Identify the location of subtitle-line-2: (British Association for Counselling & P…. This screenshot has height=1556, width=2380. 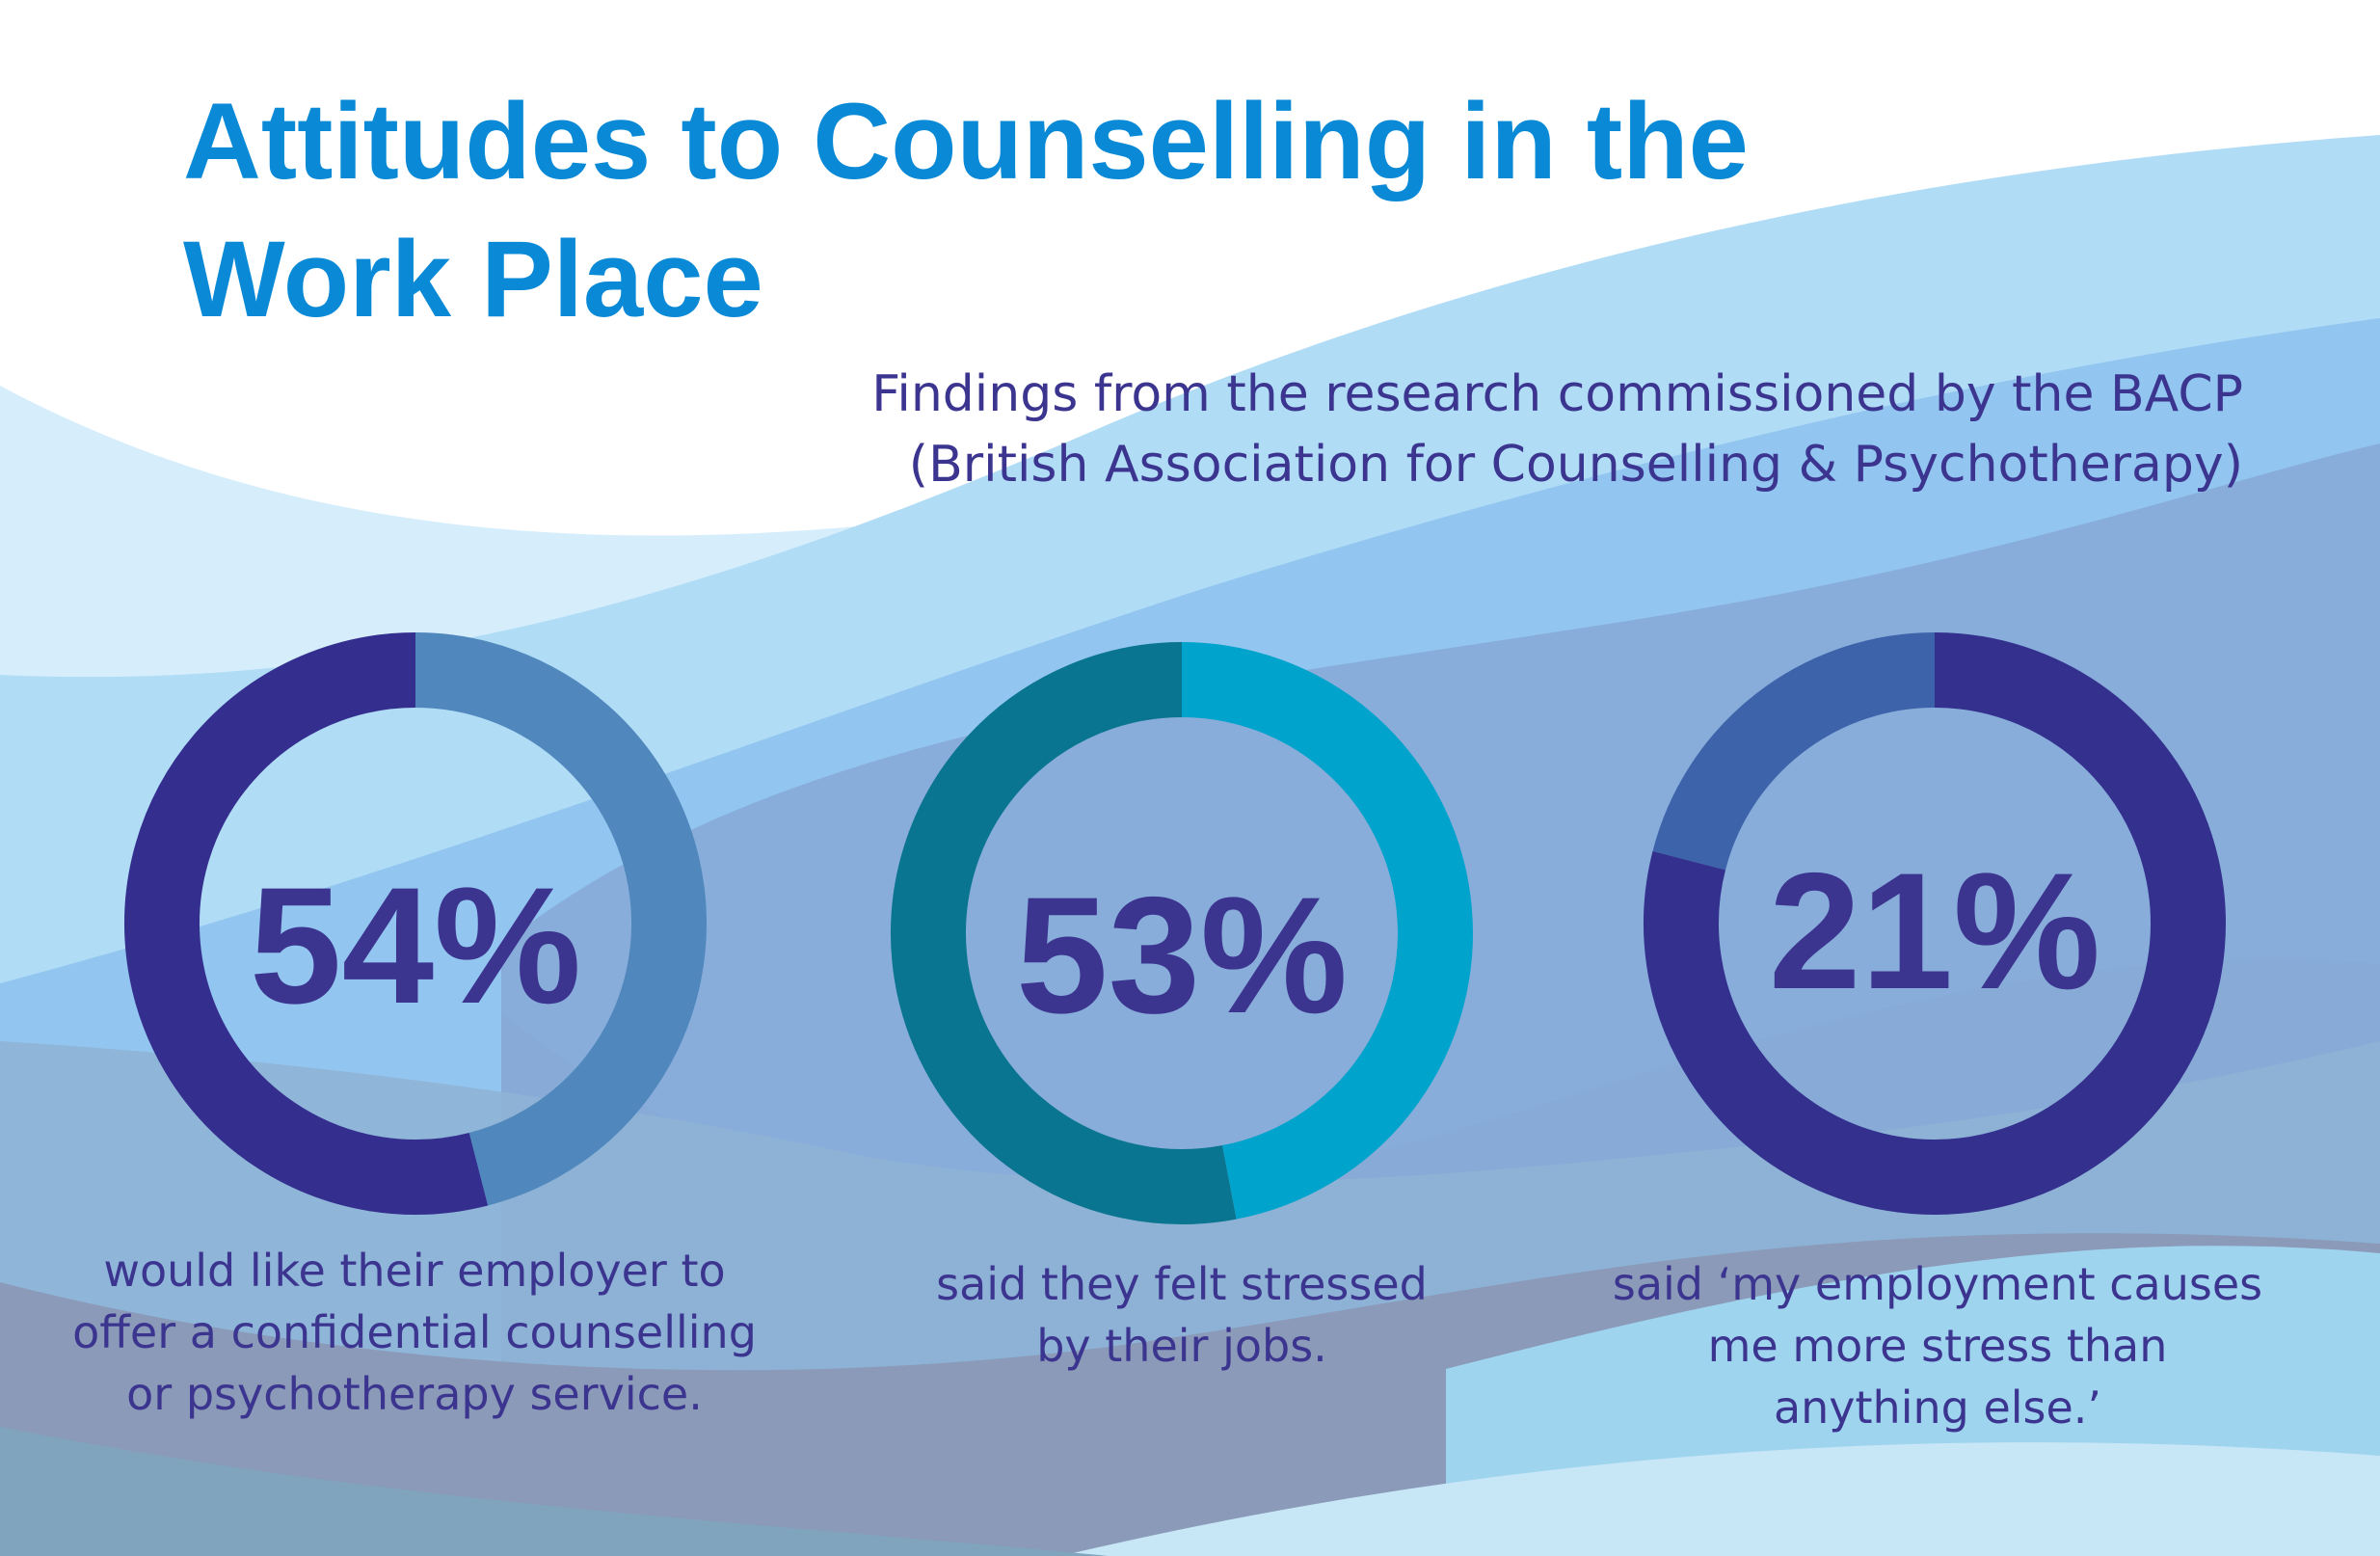
(1576, 465).